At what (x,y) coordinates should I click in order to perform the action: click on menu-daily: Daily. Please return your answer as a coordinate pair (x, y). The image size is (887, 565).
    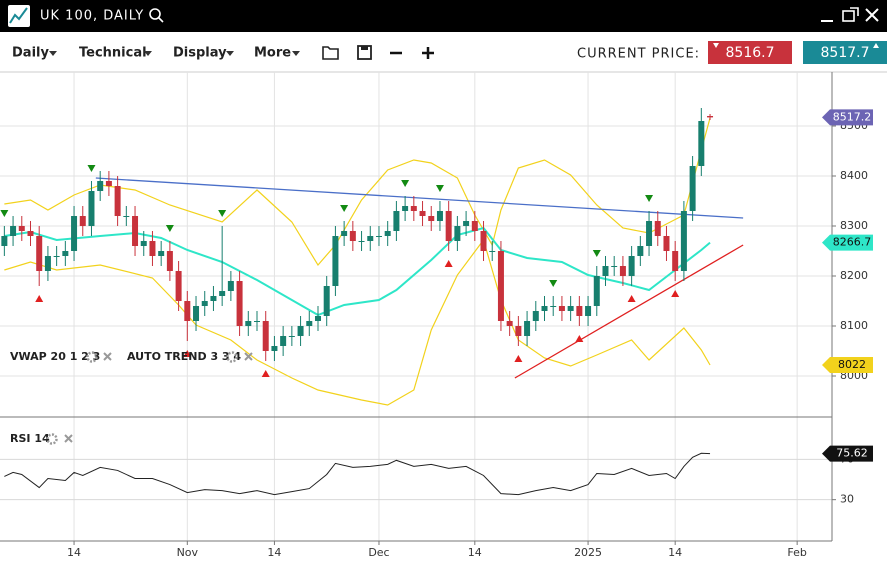
    Looking at the image, I should click on (30, 53).